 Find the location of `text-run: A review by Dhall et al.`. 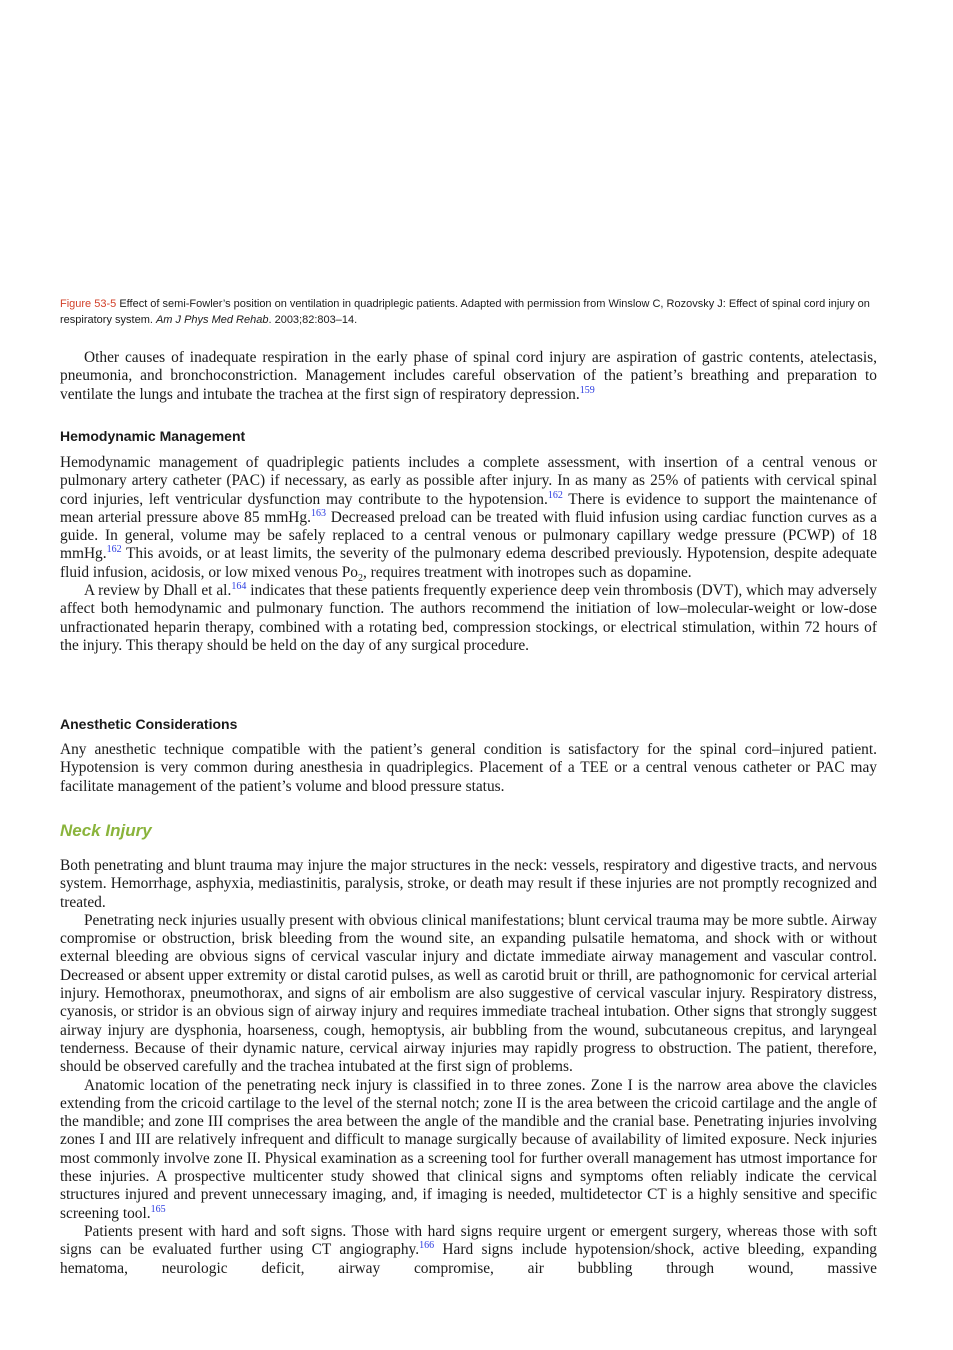

text-run: A review by Dhall et al. is located at coordinates (158, 591).